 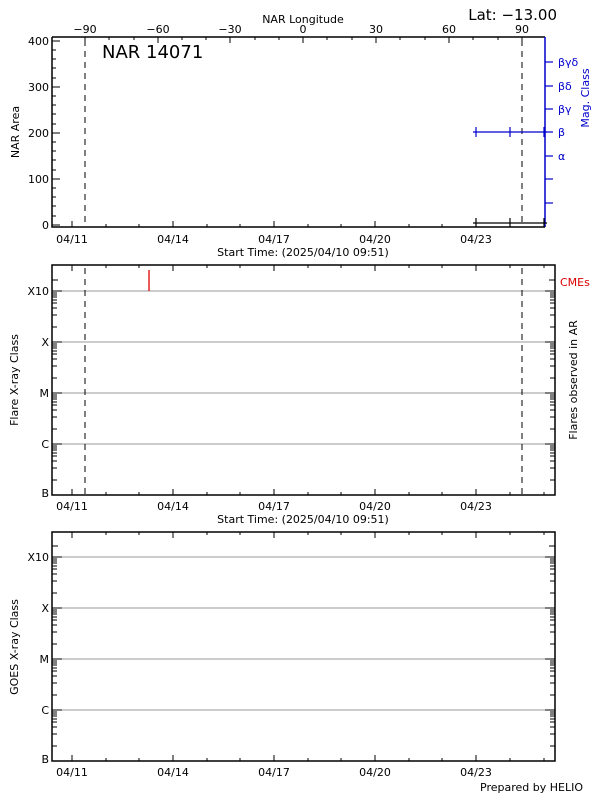 I want to click on date-tick-labels-1: 04/11 04/14 04/17 04/20 04/23, so click(x=274, y=239).